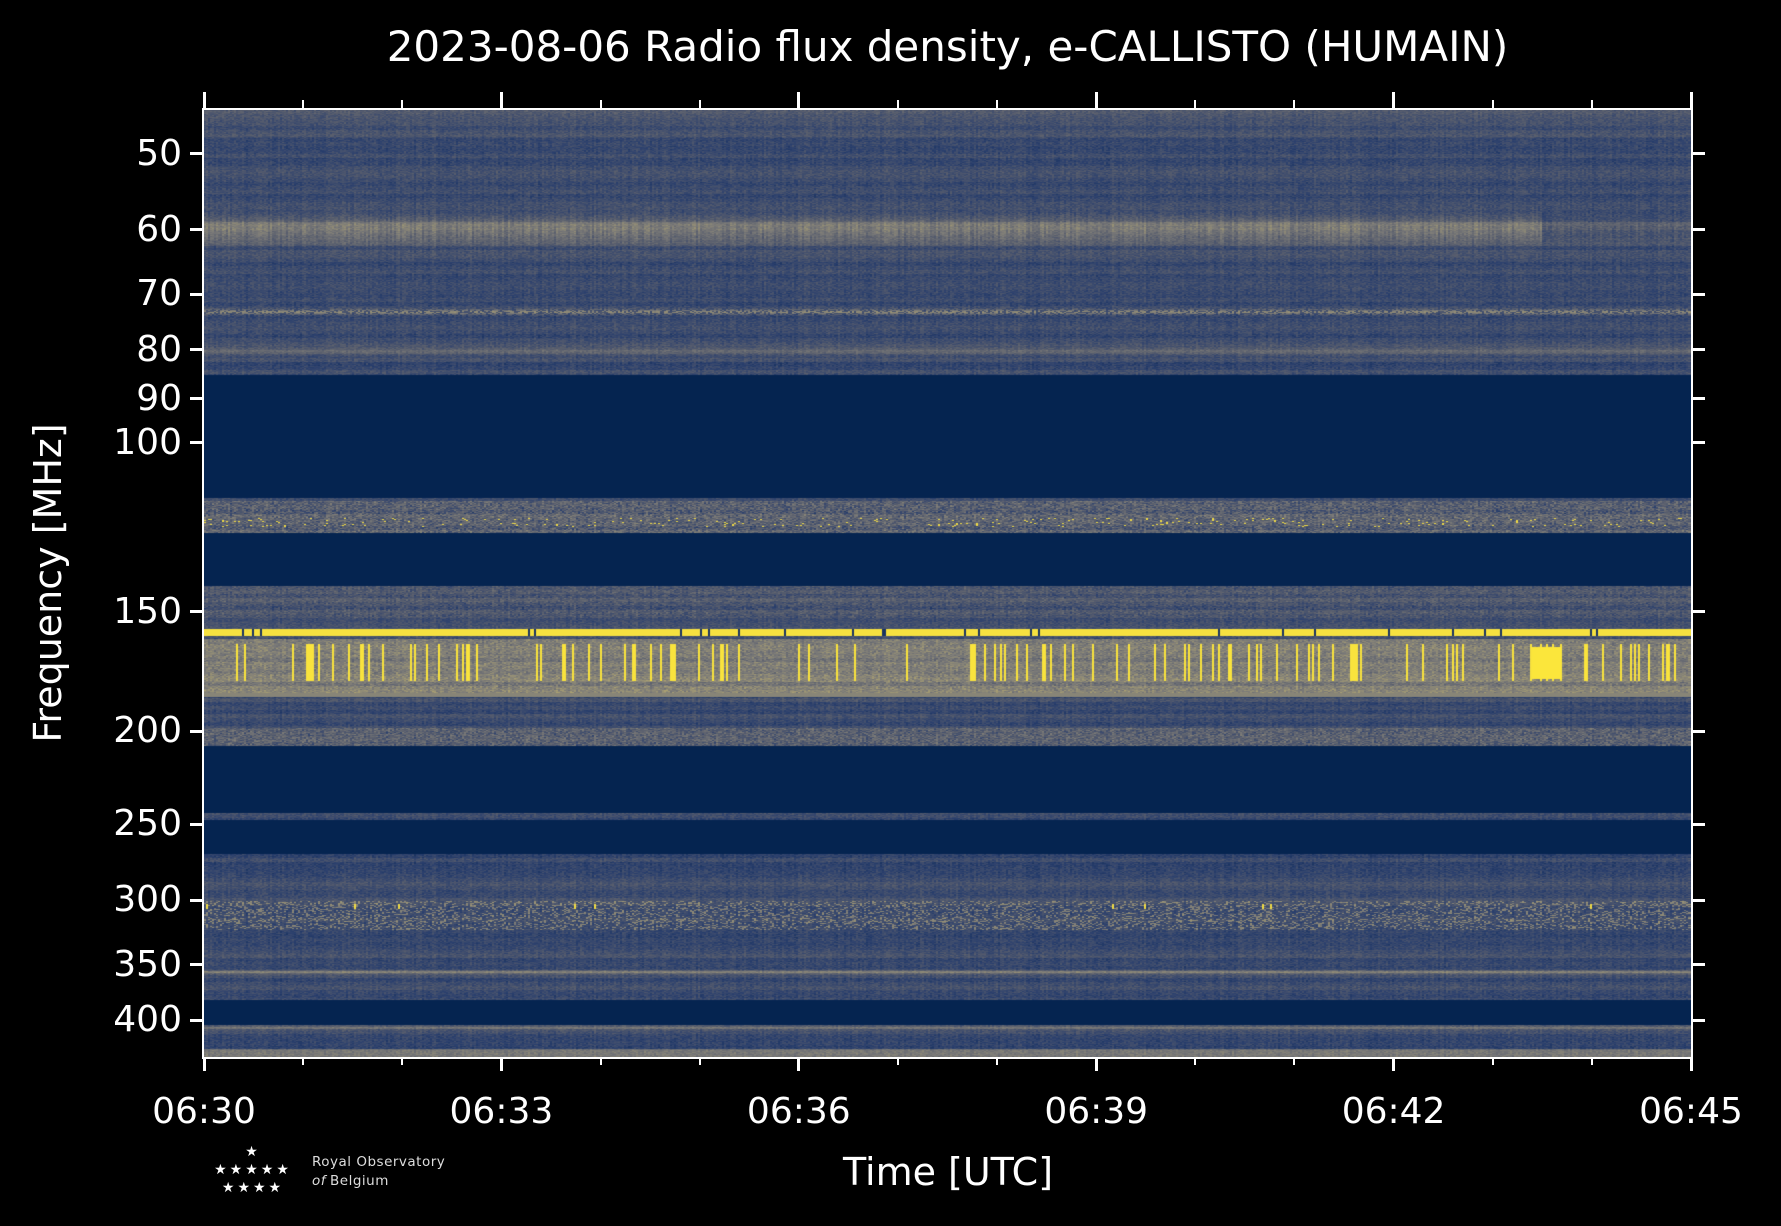  I want to click on x-tick-label: 06:39, so click(1096, 1111).